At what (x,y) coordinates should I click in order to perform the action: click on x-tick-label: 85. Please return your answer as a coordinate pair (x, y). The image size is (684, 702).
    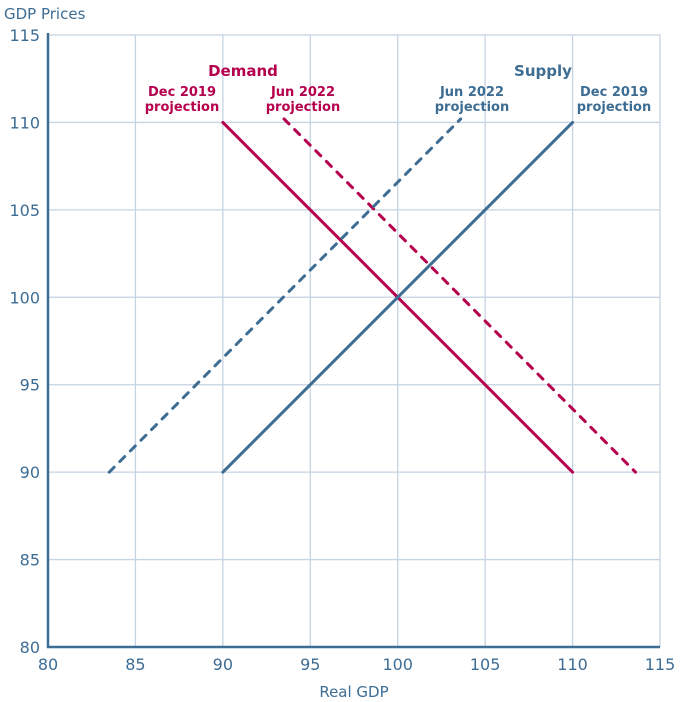
    Looking at the image, I should click on (135, 664).